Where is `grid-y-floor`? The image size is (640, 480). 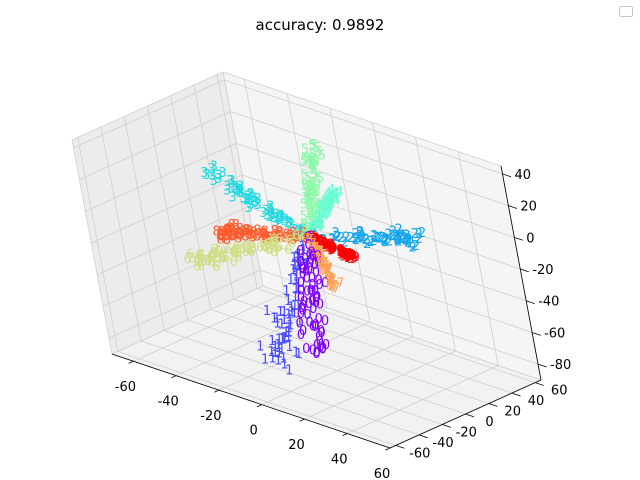
grid-y-floor is located at coordinates (349, 356).